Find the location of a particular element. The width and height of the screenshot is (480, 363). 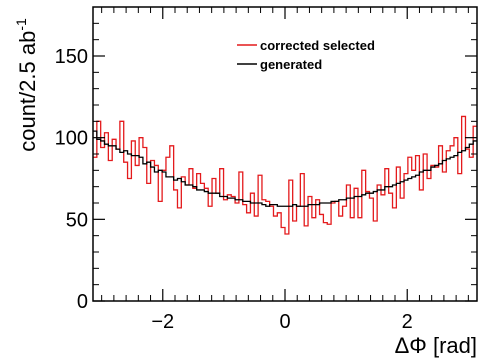

x-axis-title: ΔΦ [rad] is located at coordinates (436, 345).